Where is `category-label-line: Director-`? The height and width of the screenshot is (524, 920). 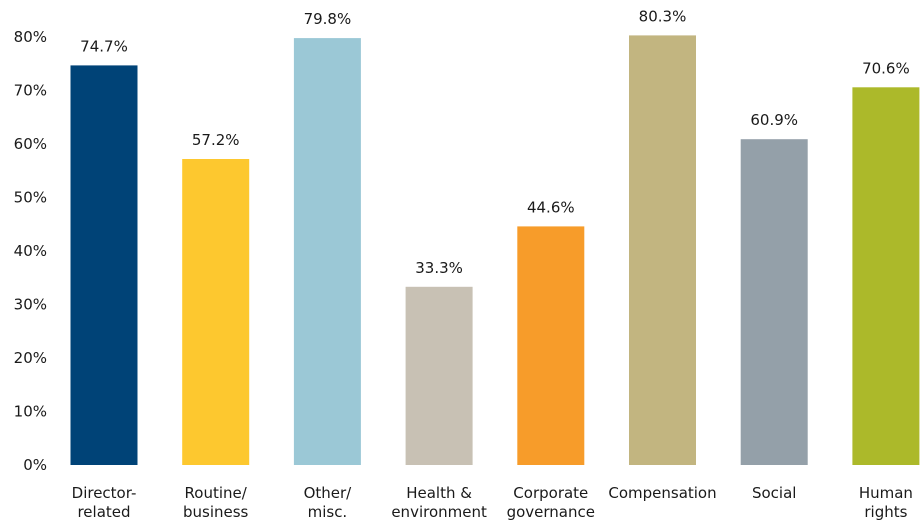
category-label-line: Director- is located at coordinates (104, 493).